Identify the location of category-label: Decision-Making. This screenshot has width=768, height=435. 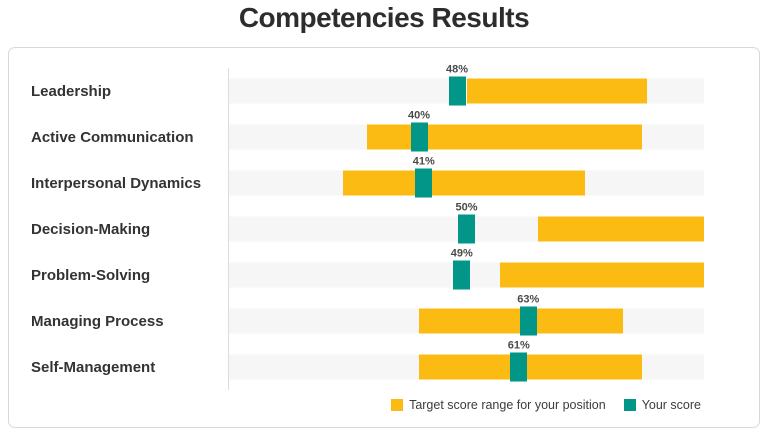
(91, 229).